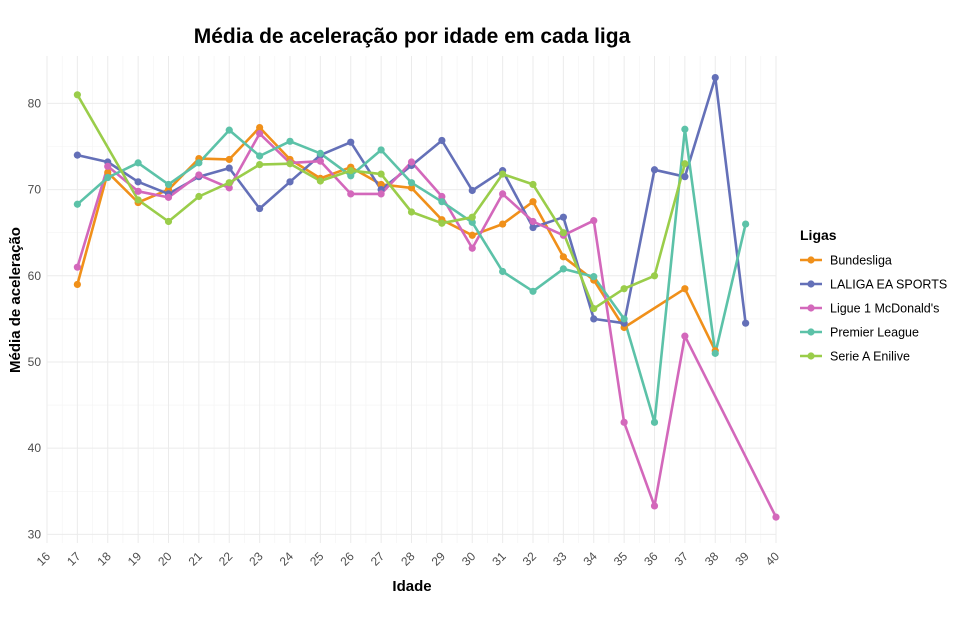 Image resolution: width=960 pixels, height=617 pixels. Describe the element at coordinates (196, 559) in the screenshot. I see `x-tick-label: 21` at that location.